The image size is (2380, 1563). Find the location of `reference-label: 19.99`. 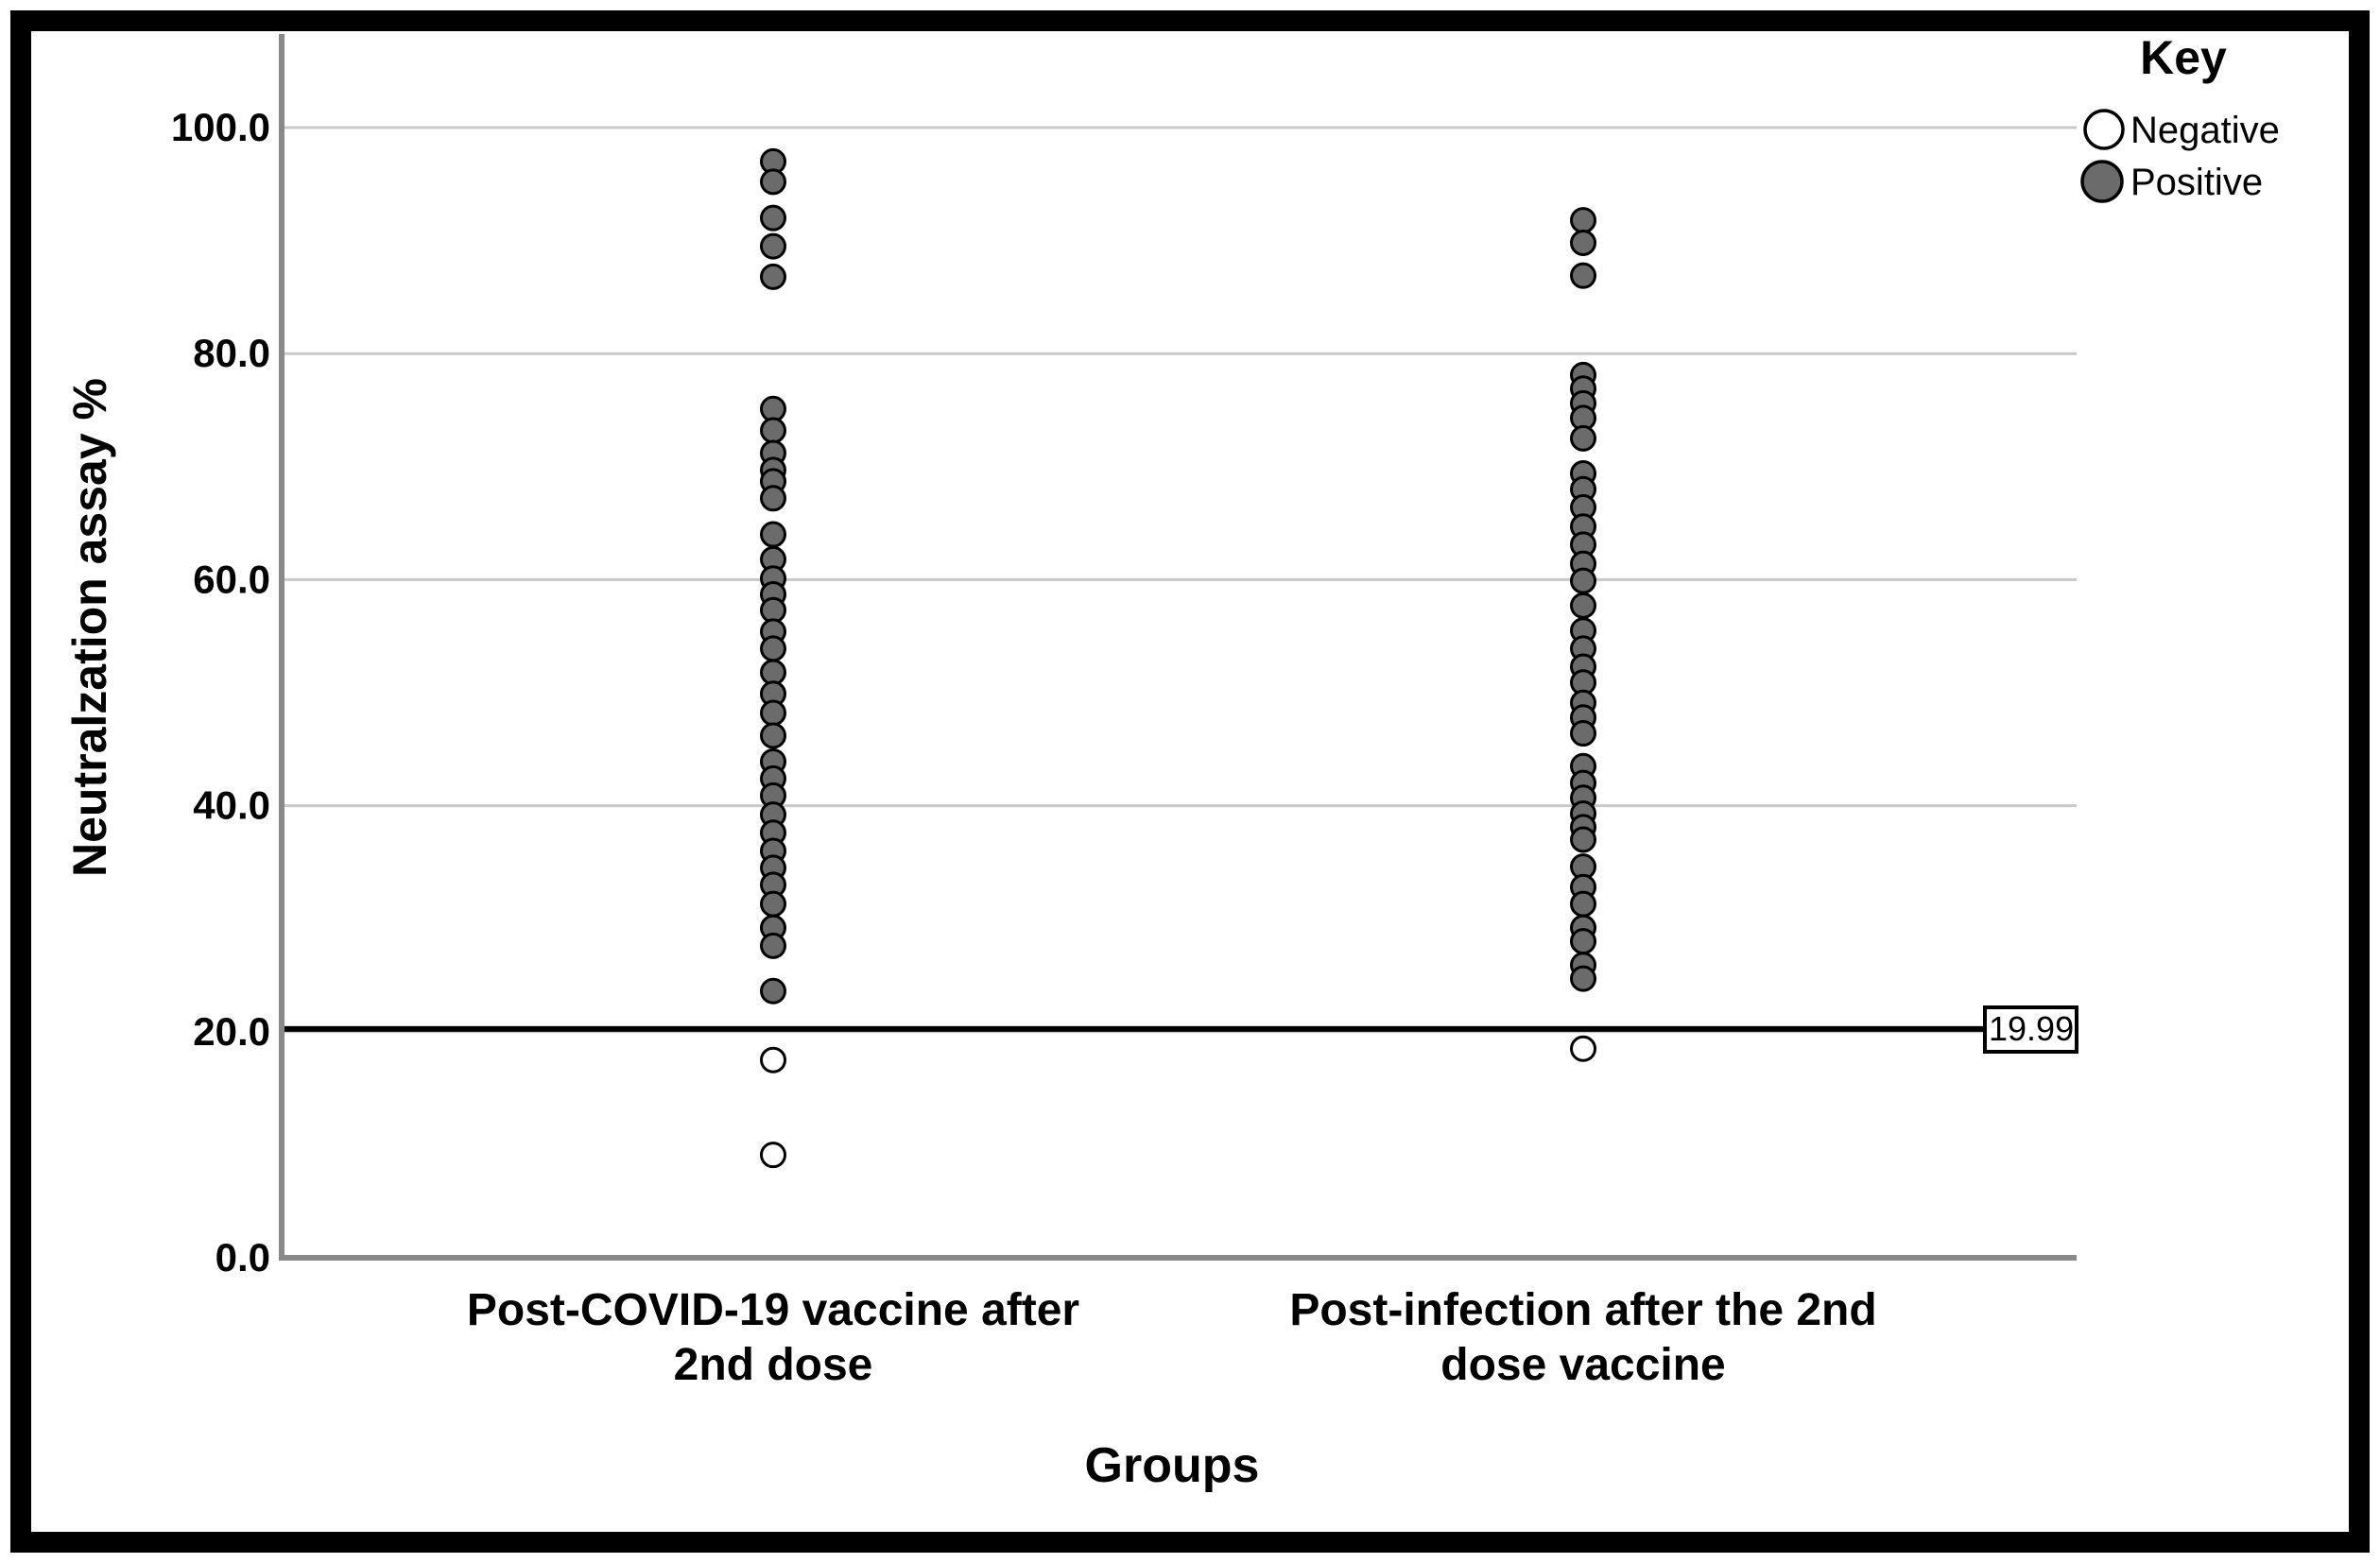

reference-label: 19.99 is located at coordinates (2031, 1028).